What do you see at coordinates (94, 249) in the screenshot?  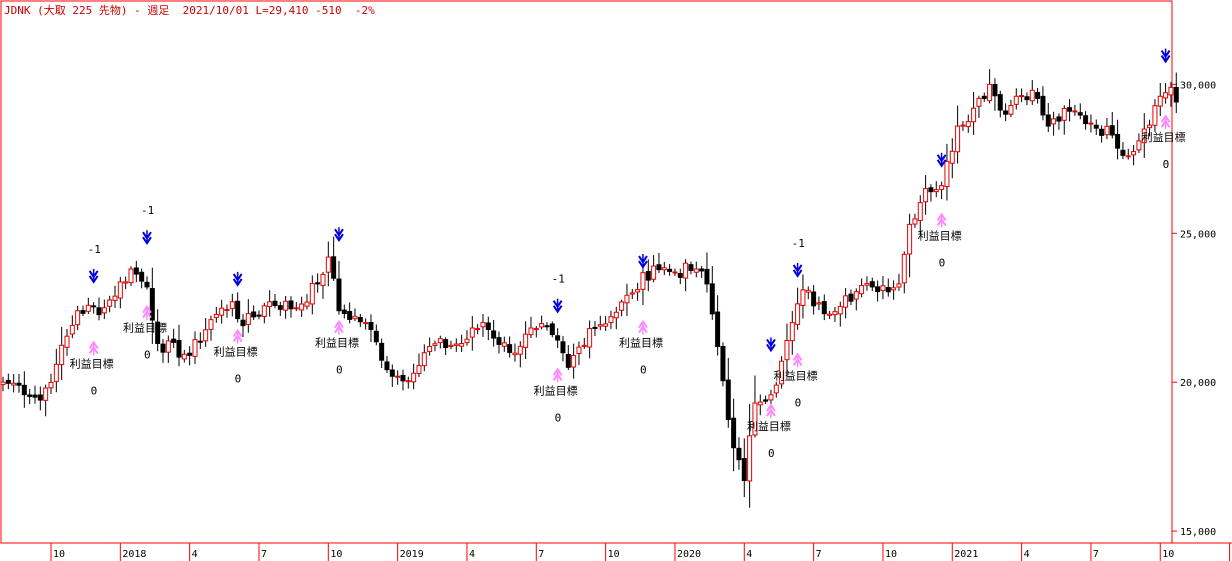 I see `sell-position-label: -1` at bounding box center [94, 249].